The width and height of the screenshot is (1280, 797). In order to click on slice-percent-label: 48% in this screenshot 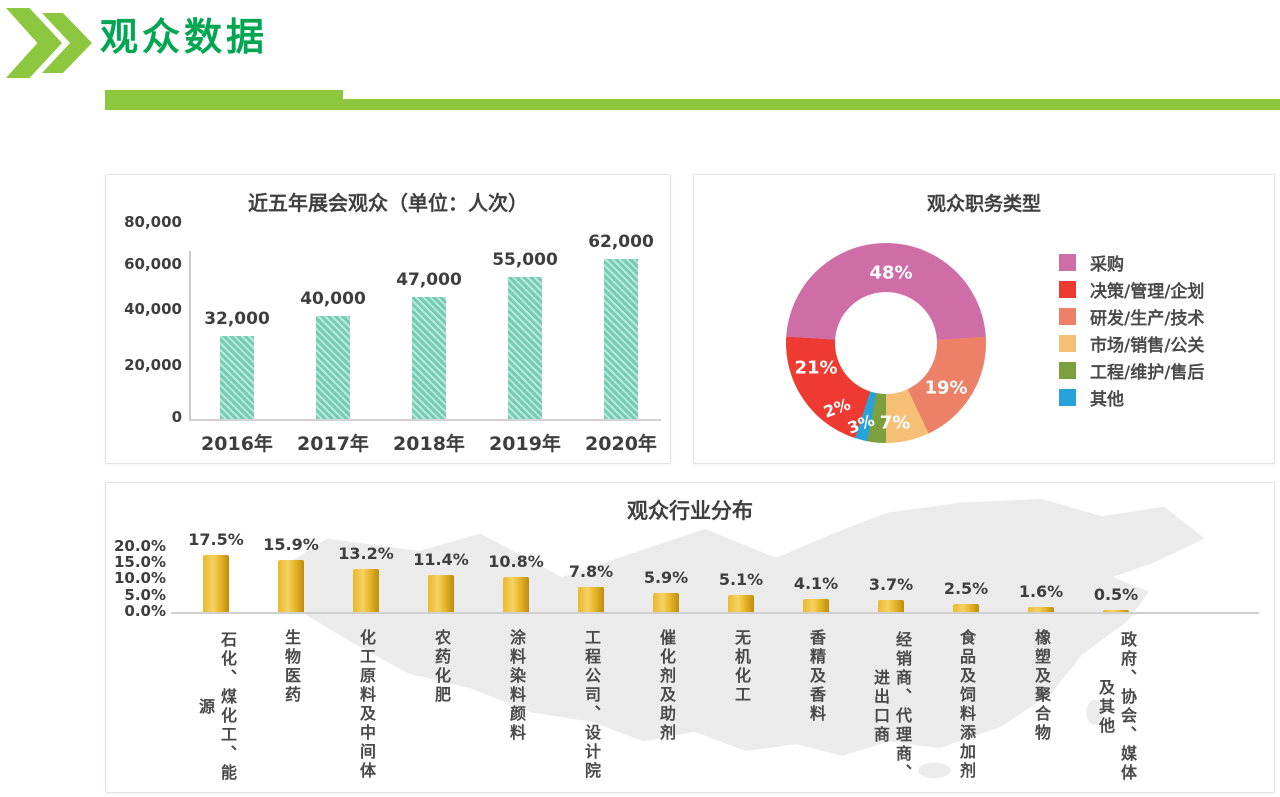, I will do `click(891, 273)`.